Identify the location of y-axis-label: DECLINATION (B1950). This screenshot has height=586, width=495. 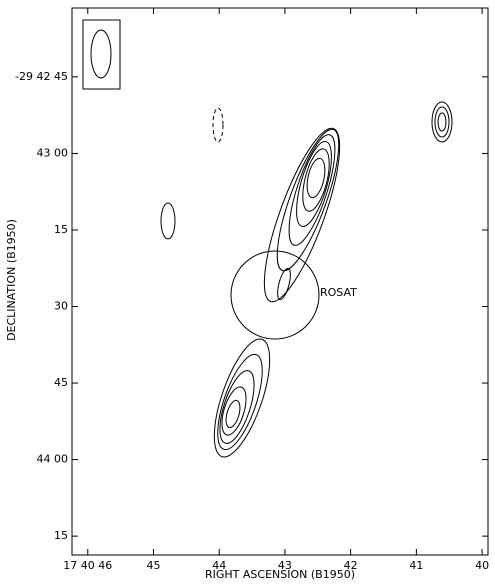
(11, 280).